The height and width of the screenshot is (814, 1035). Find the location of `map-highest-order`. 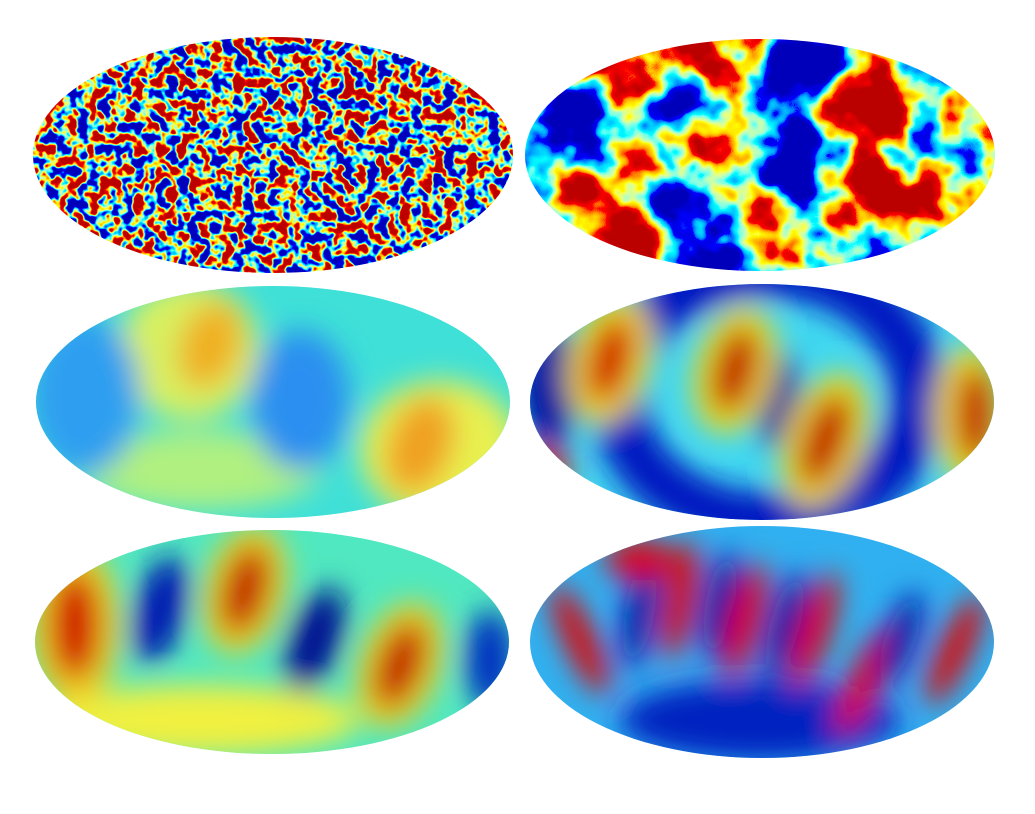

map-highest-order is located at coordinates (762, 642).